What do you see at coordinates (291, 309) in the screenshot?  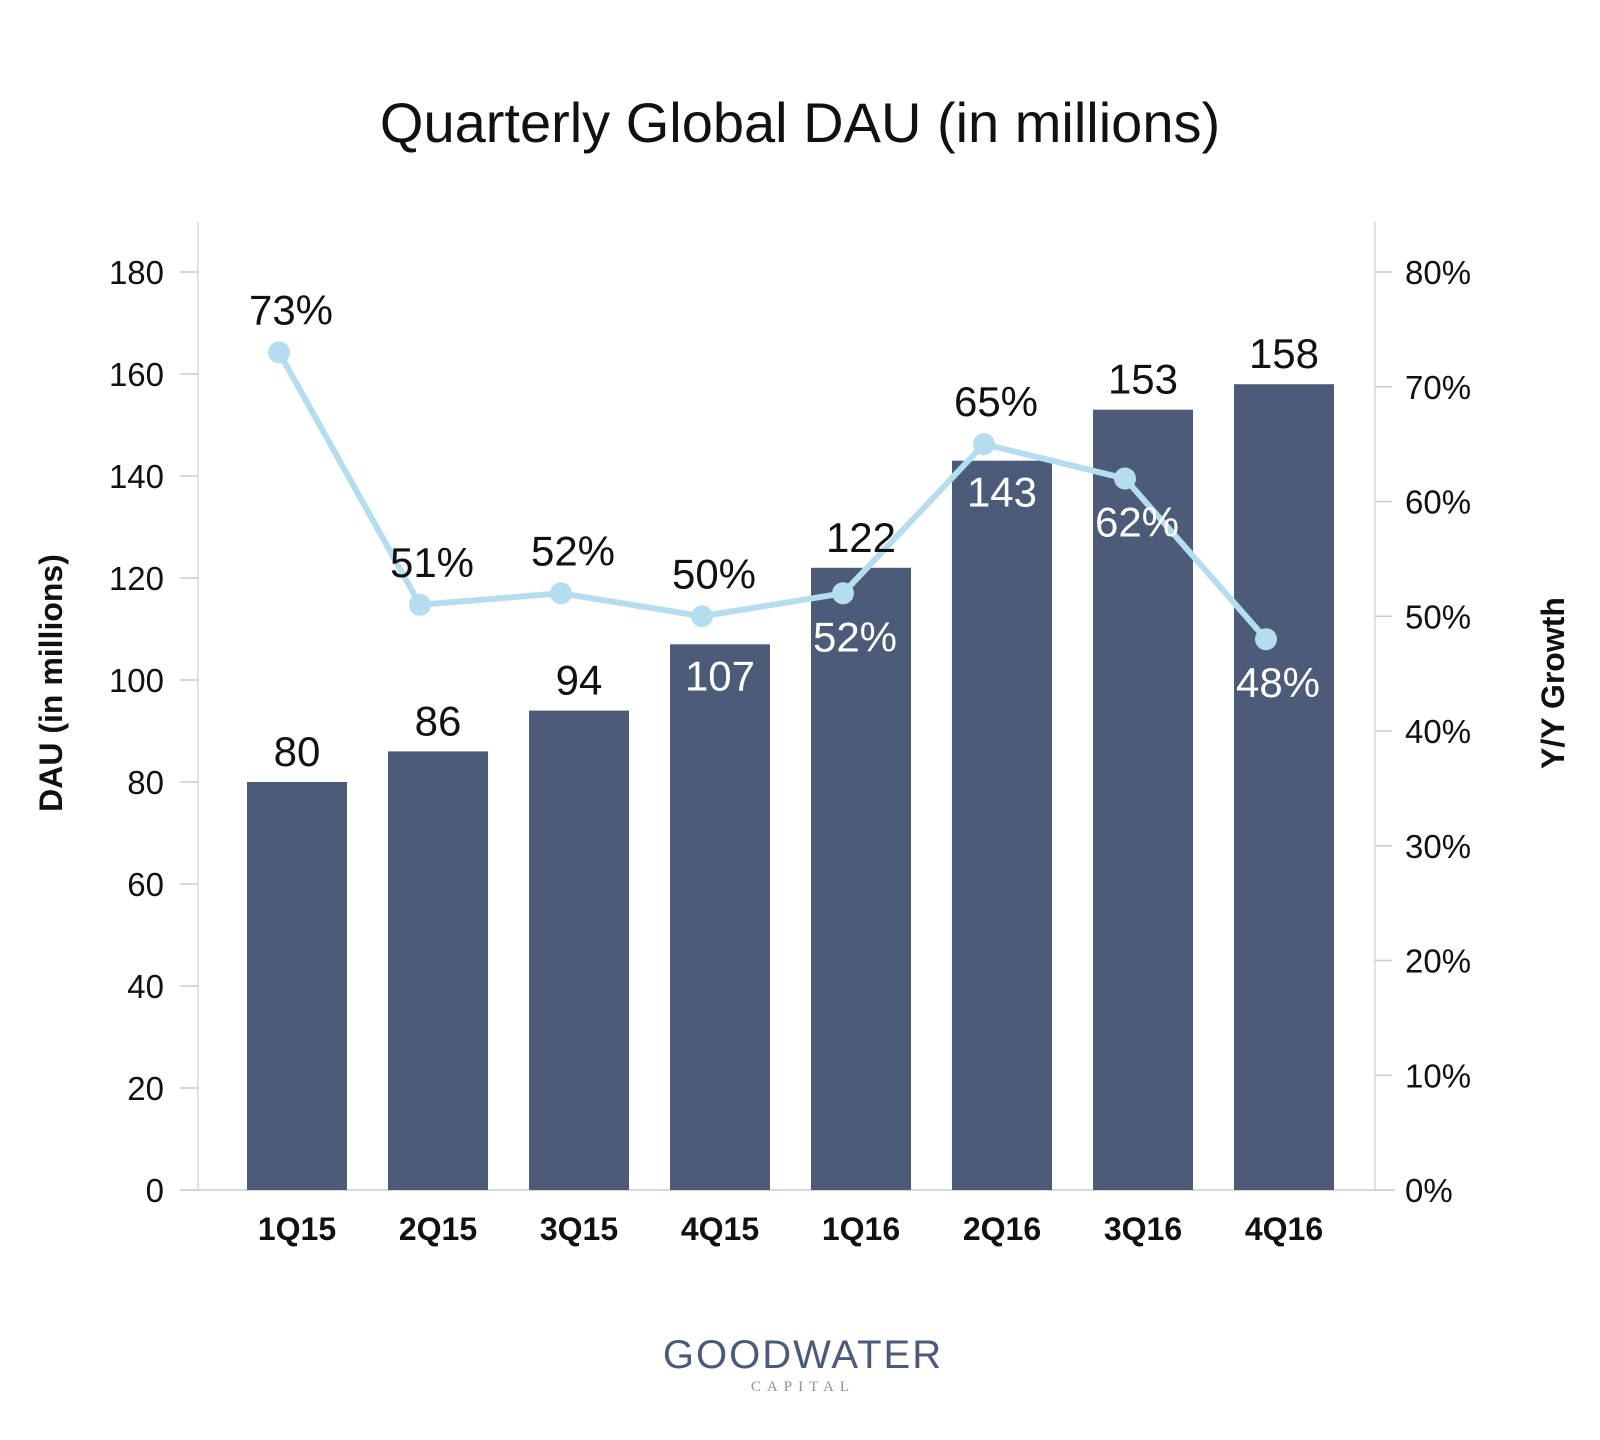 I see `growth-value-label: 73%` at bounding box center [291, 309].